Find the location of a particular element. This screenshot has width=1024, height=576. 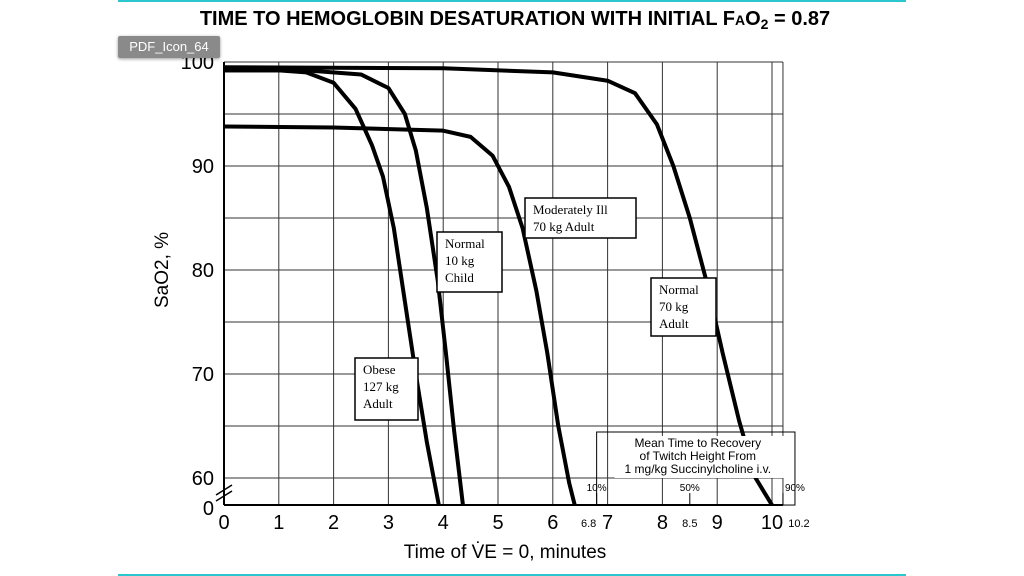

series-label-box: Obese 127 kg Adult is located at coordinates (386, 389).